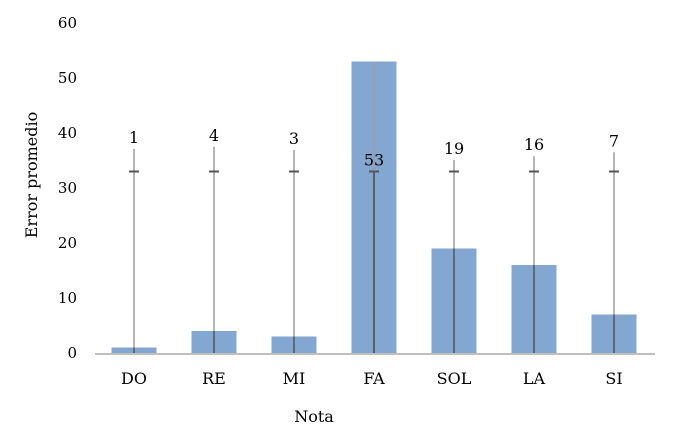  I want to click on data-label: 53, so click(374, 160).